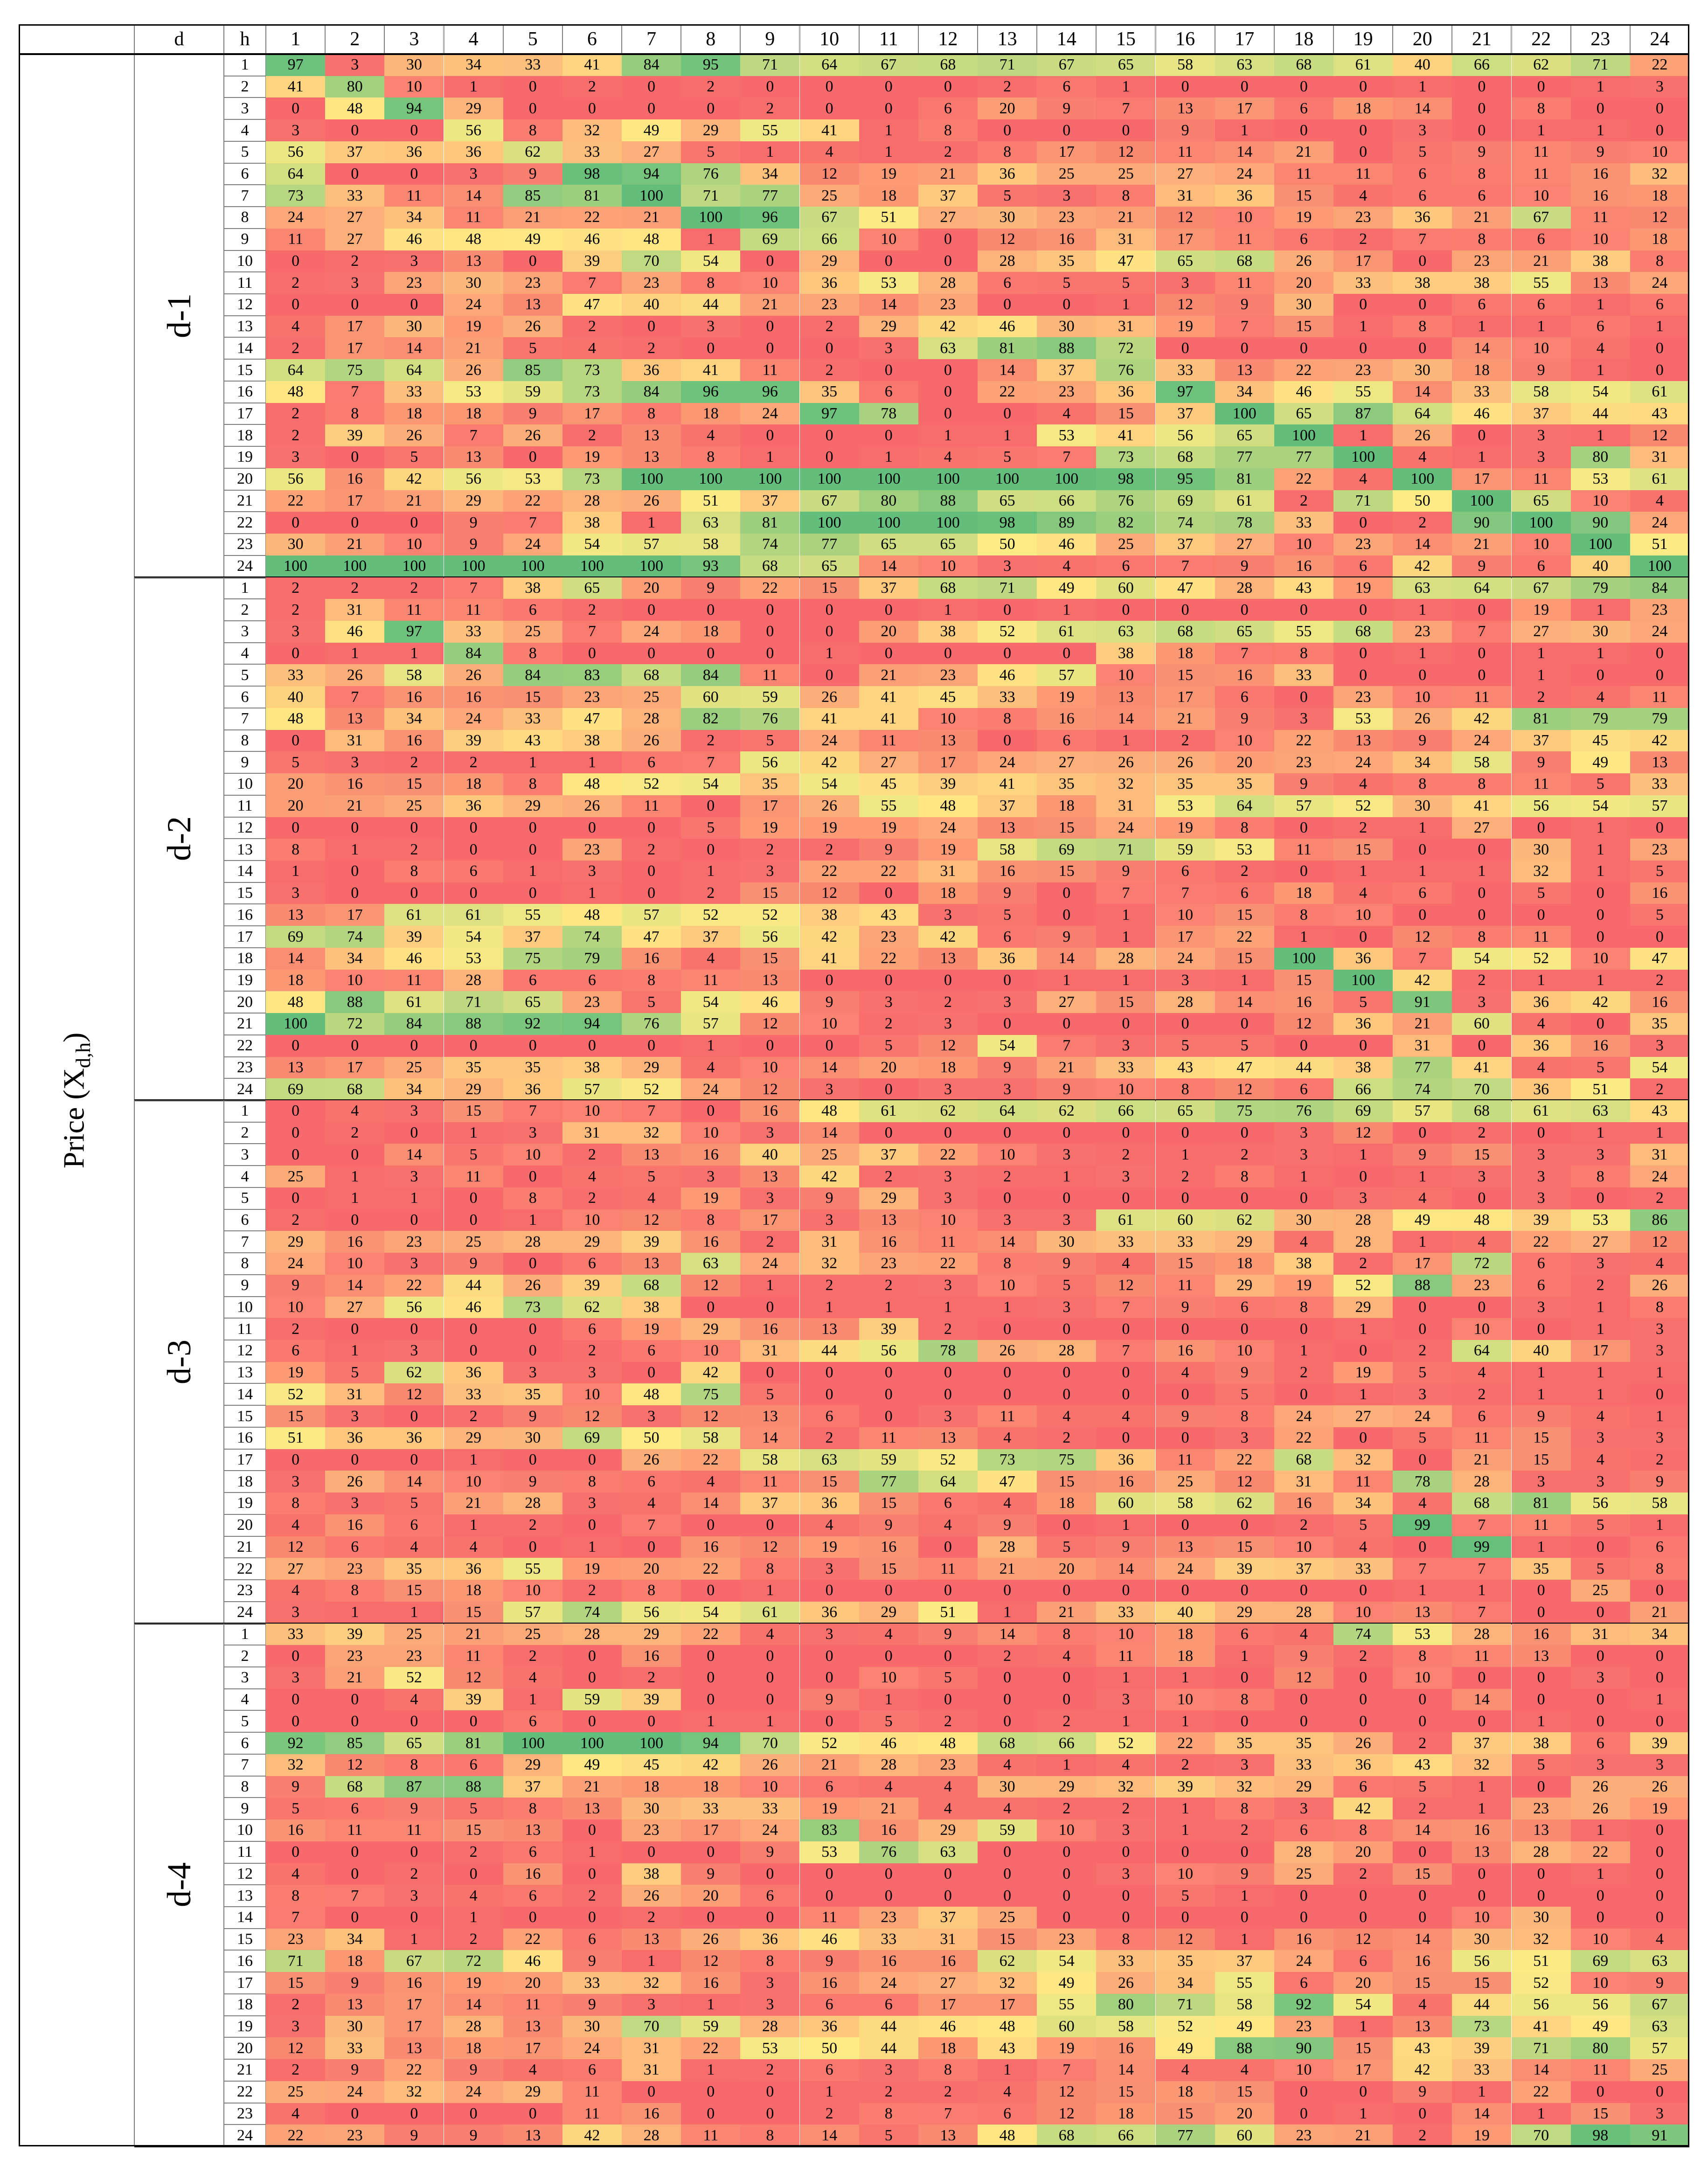 The width and height of the screenshot is (1708, 2166). What do you see at coordinates (245, 1285) in the screenshot?
I see `hour-label-cell: 9` at bounding box center [245, 1285].